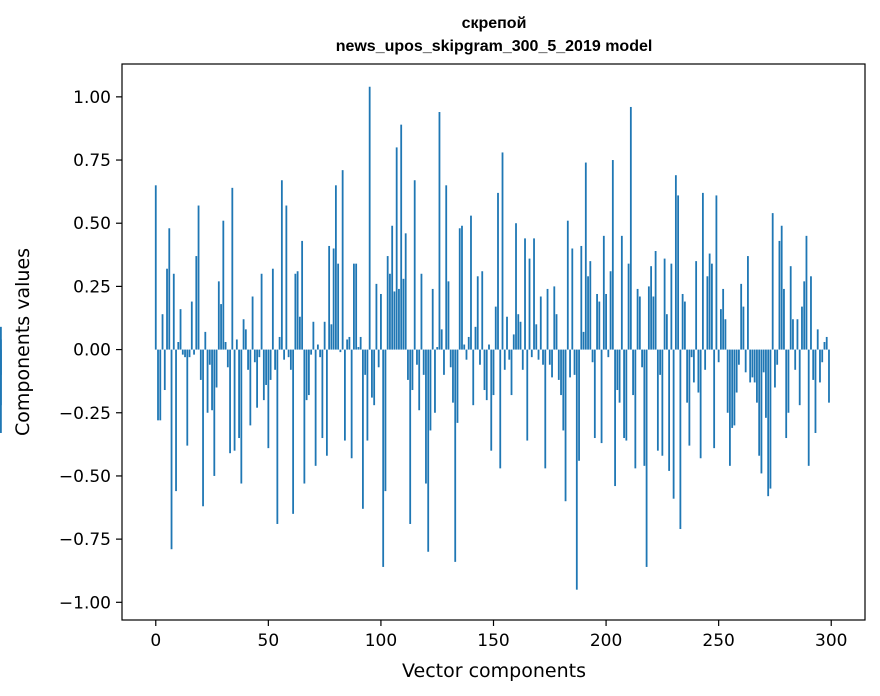 The image size is (880, 696). Describe the element at coordinates (85, 603) in the screenshot. I see `y-tick-label: −1.00` at that location.